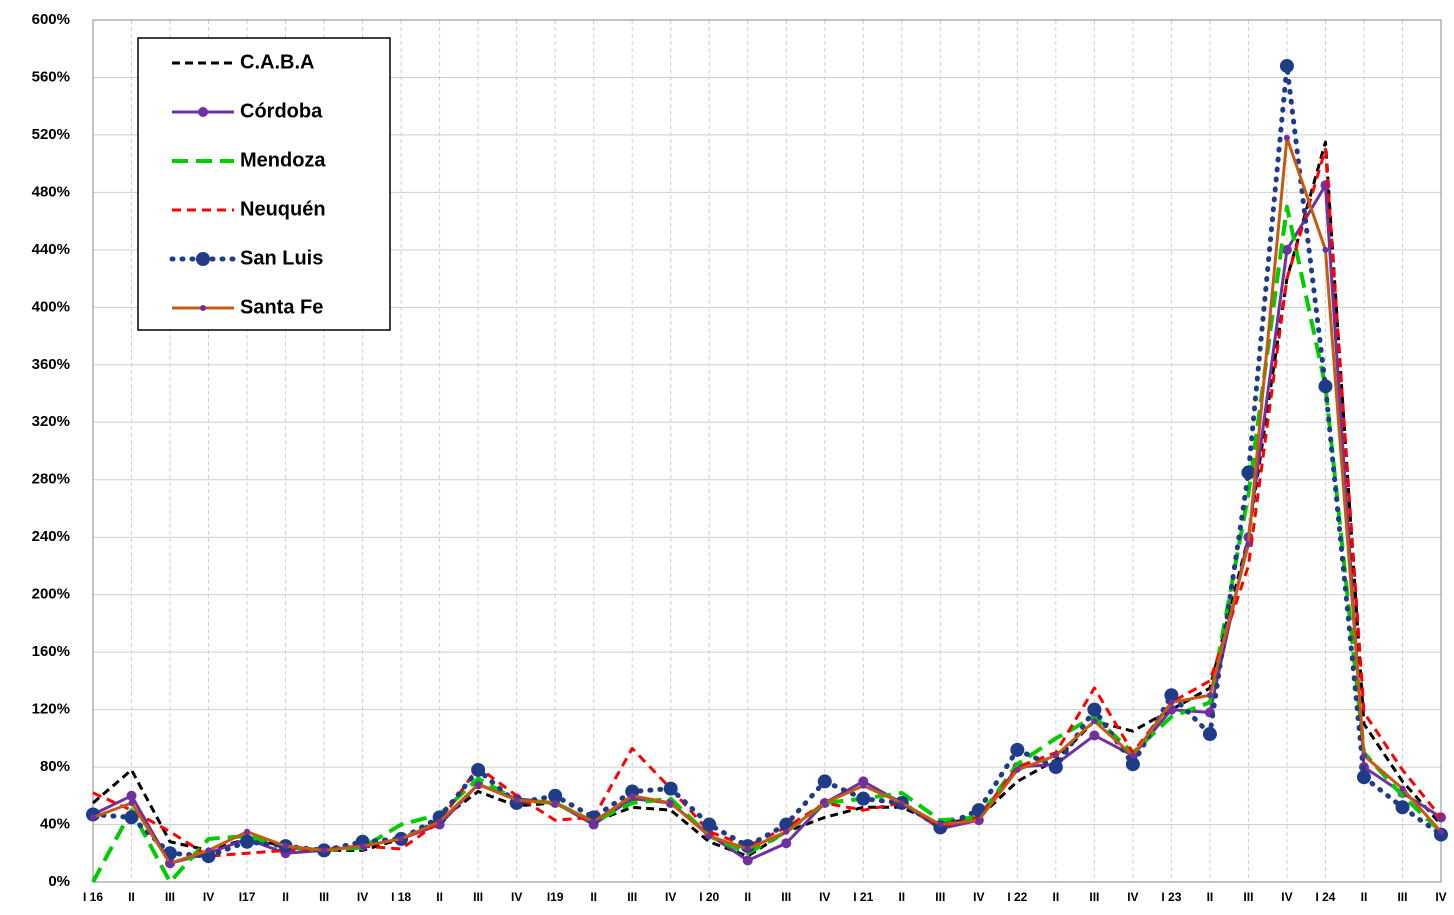 The image size is (1454, 915). Describe the element at coordinates (283, 209) in the screenshot. I see `legend-label: Neuquén` at that location.